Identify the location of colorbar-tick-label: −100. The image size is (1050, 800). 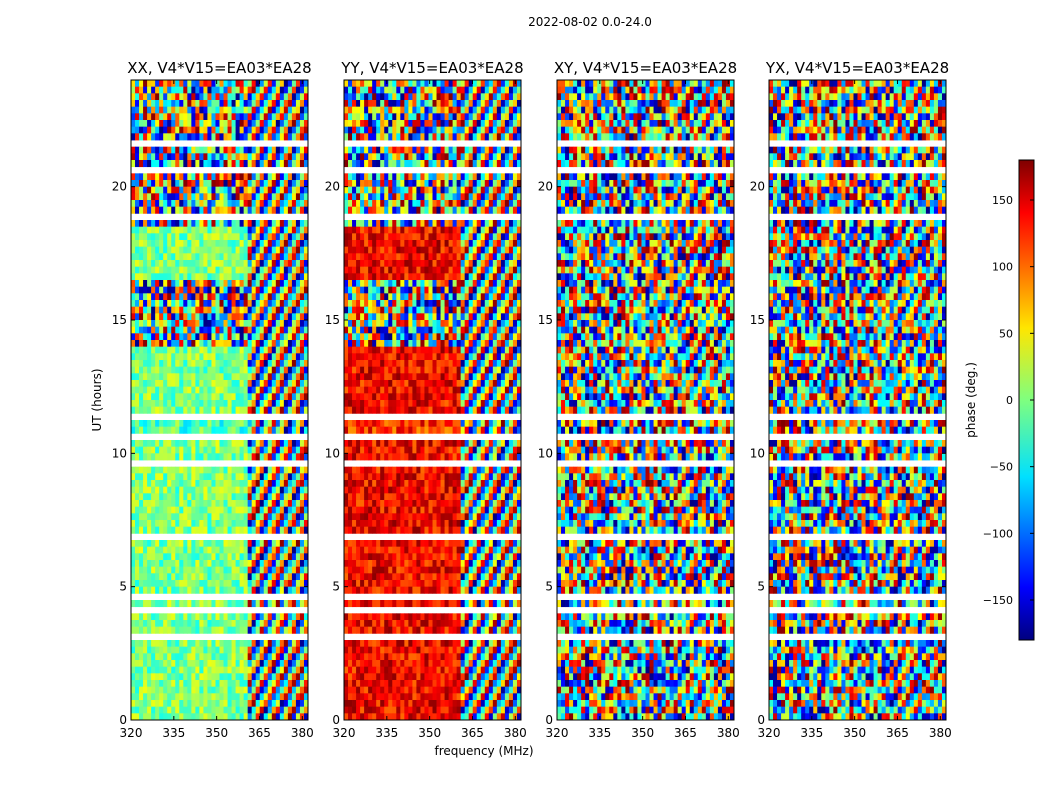
(998, 533).